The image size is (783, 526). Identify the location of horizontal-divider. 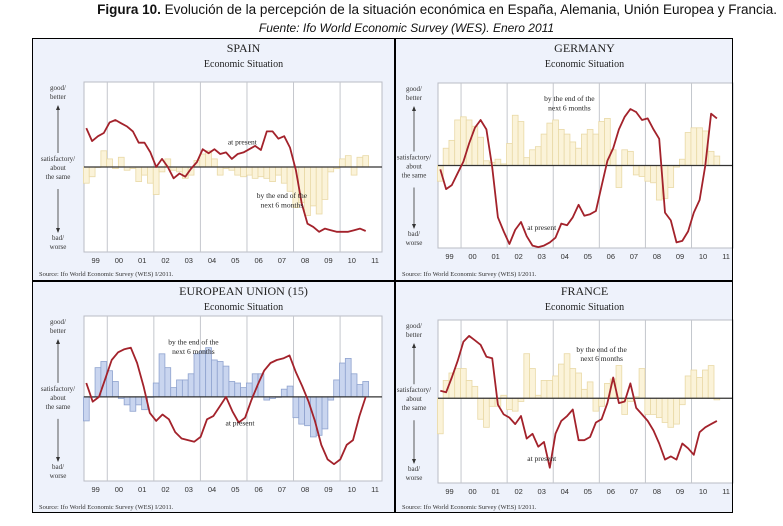
(382, 281).